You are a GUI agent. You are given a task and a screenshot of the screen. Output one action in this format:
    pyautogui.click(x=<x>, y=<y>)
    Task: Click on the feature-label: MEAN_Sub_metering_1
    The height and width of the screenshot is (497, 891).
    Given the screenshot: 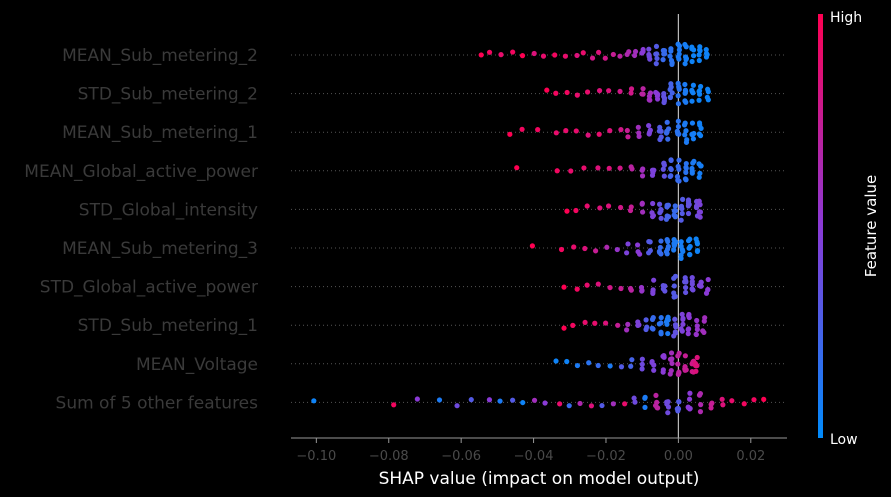 What is the action you would take?
    pyautogui.click(x=160, y=133)
    